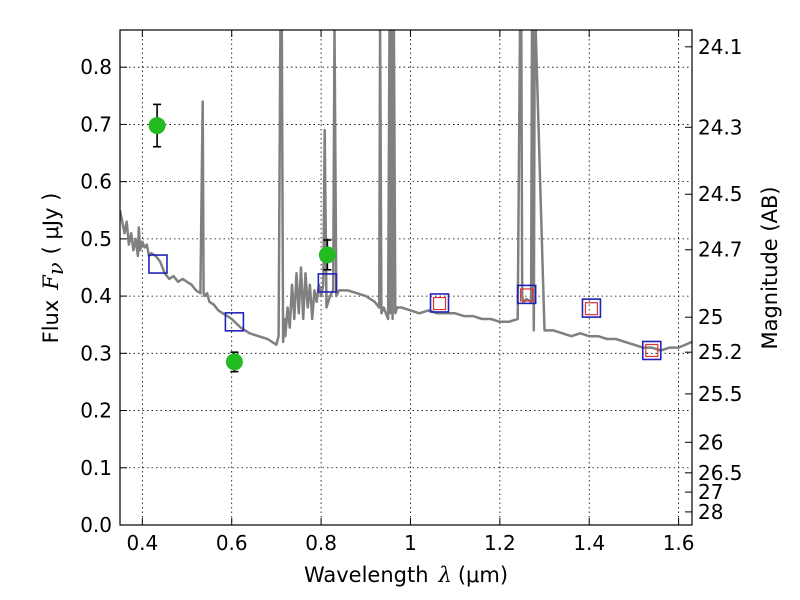 This screenshot has height=600, width=800. I want to click on y2-tick-label: 27, so click(710, 492).